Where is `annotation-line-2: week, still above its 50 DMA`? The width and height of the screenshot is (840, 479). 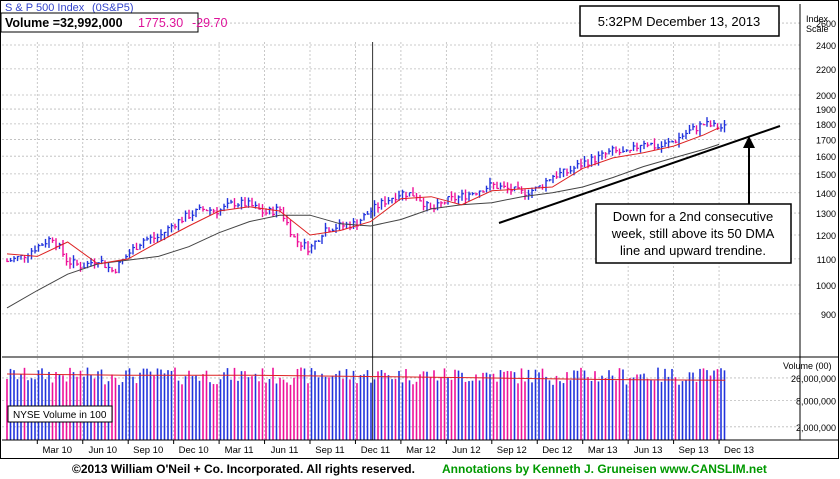 annotation-line-2: week, still above its 50 DMA is located at coordinates (693, 233).